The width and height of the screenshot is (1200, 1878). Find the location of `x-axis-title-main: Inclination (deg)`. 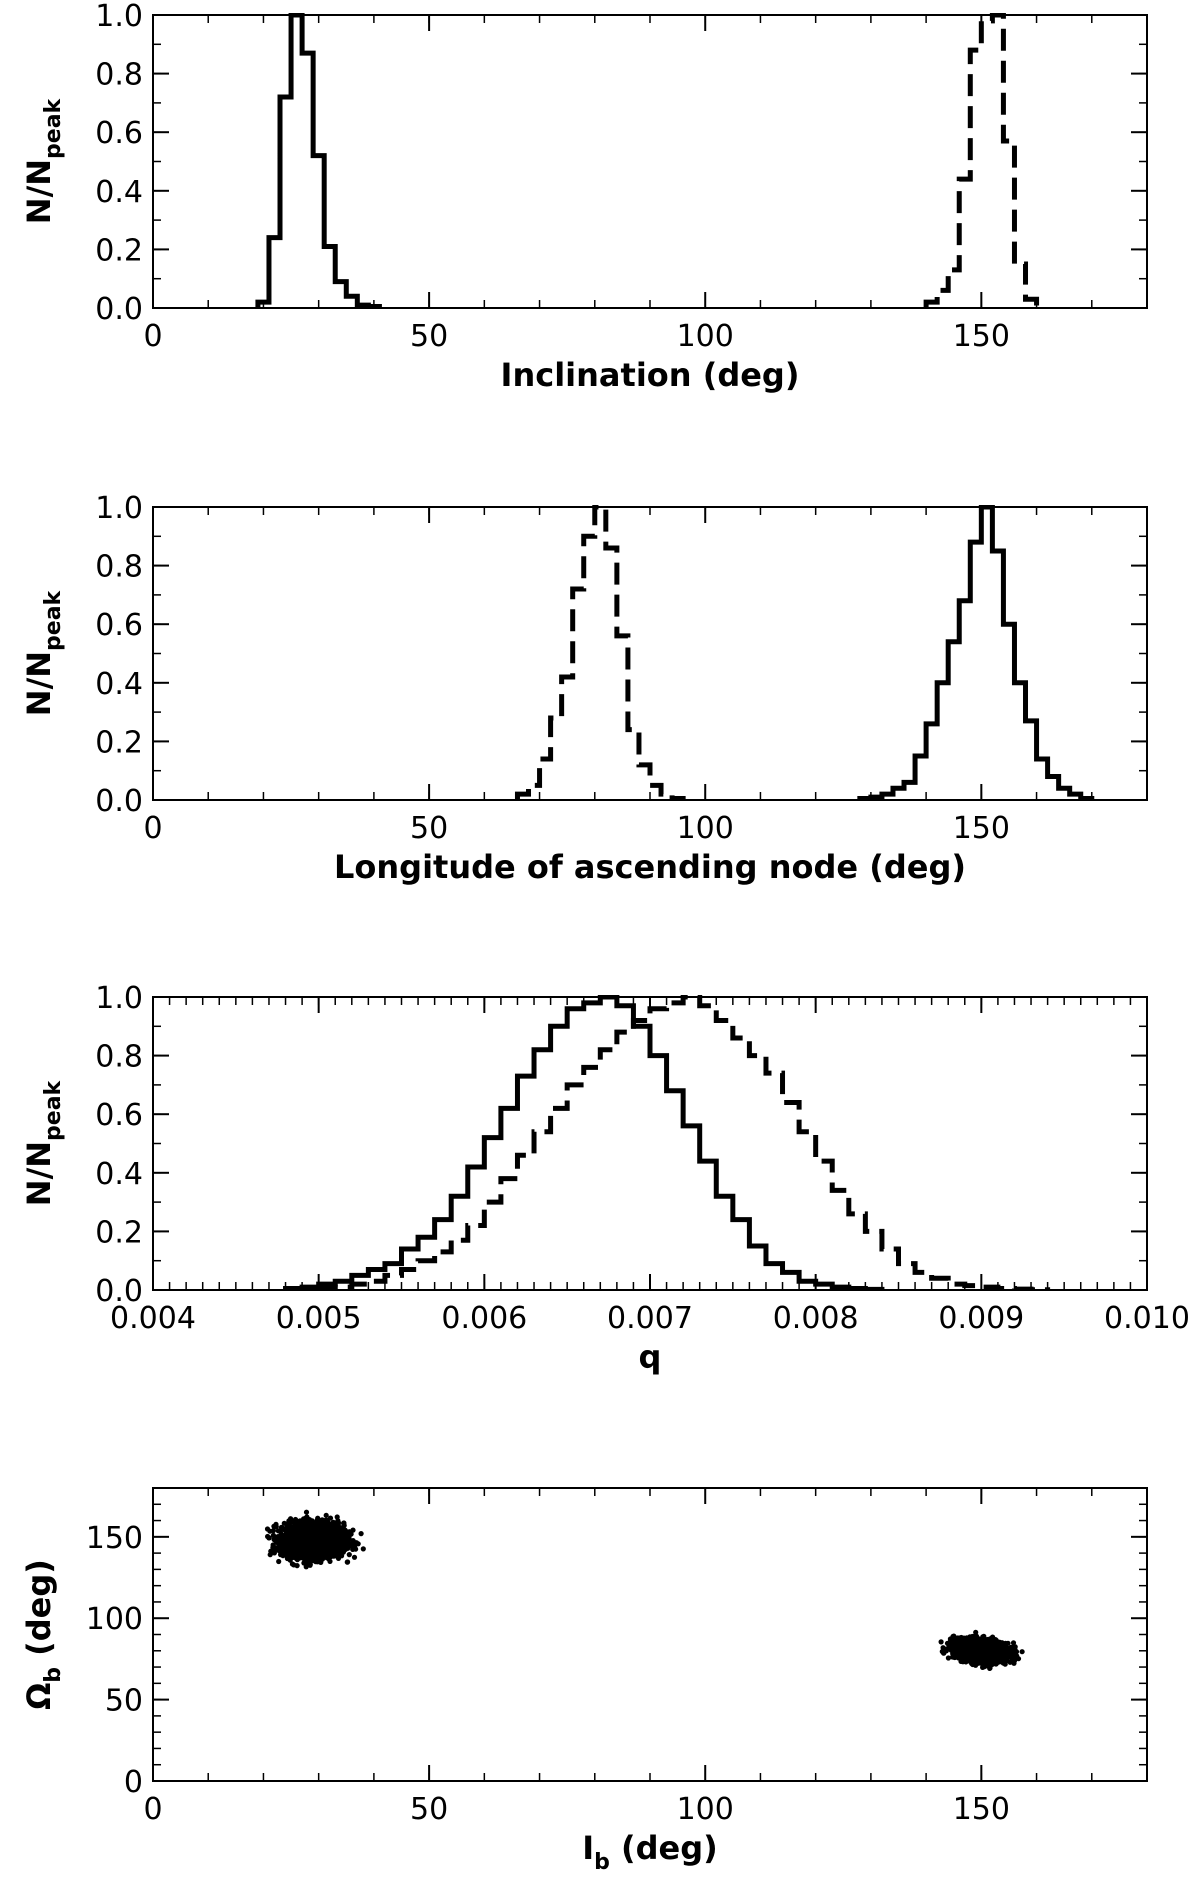

x-axis-title-main: Inclination (deg) is located at coordinates (650, 375).